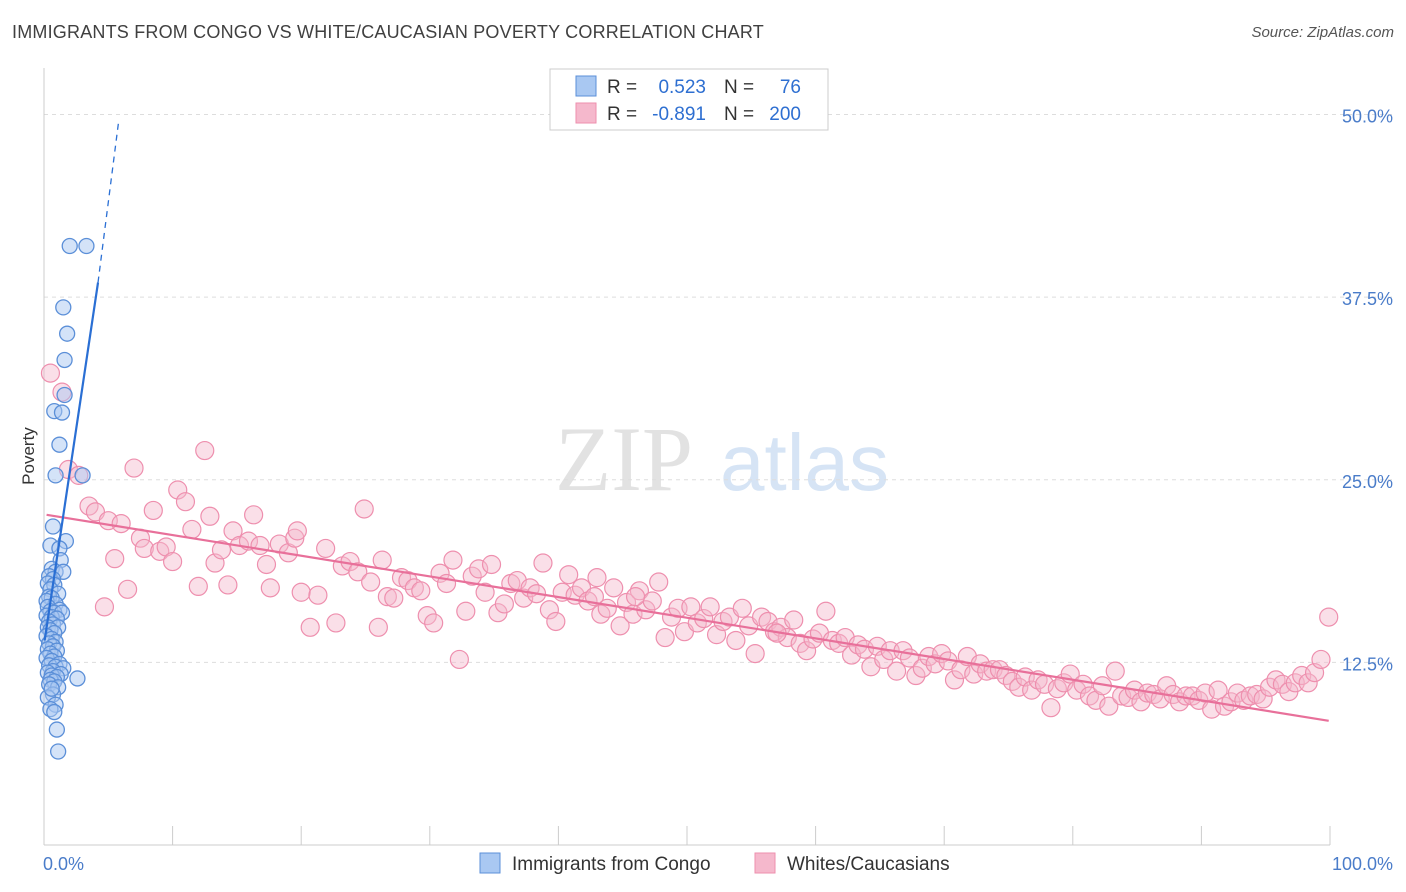 This screenshot has height=892, width=1406. What do you see at coordinates (108, 202) in the screenshot?
I see `trend-line-extension-immigrants-from-congo` at bounding box center [108, 202].